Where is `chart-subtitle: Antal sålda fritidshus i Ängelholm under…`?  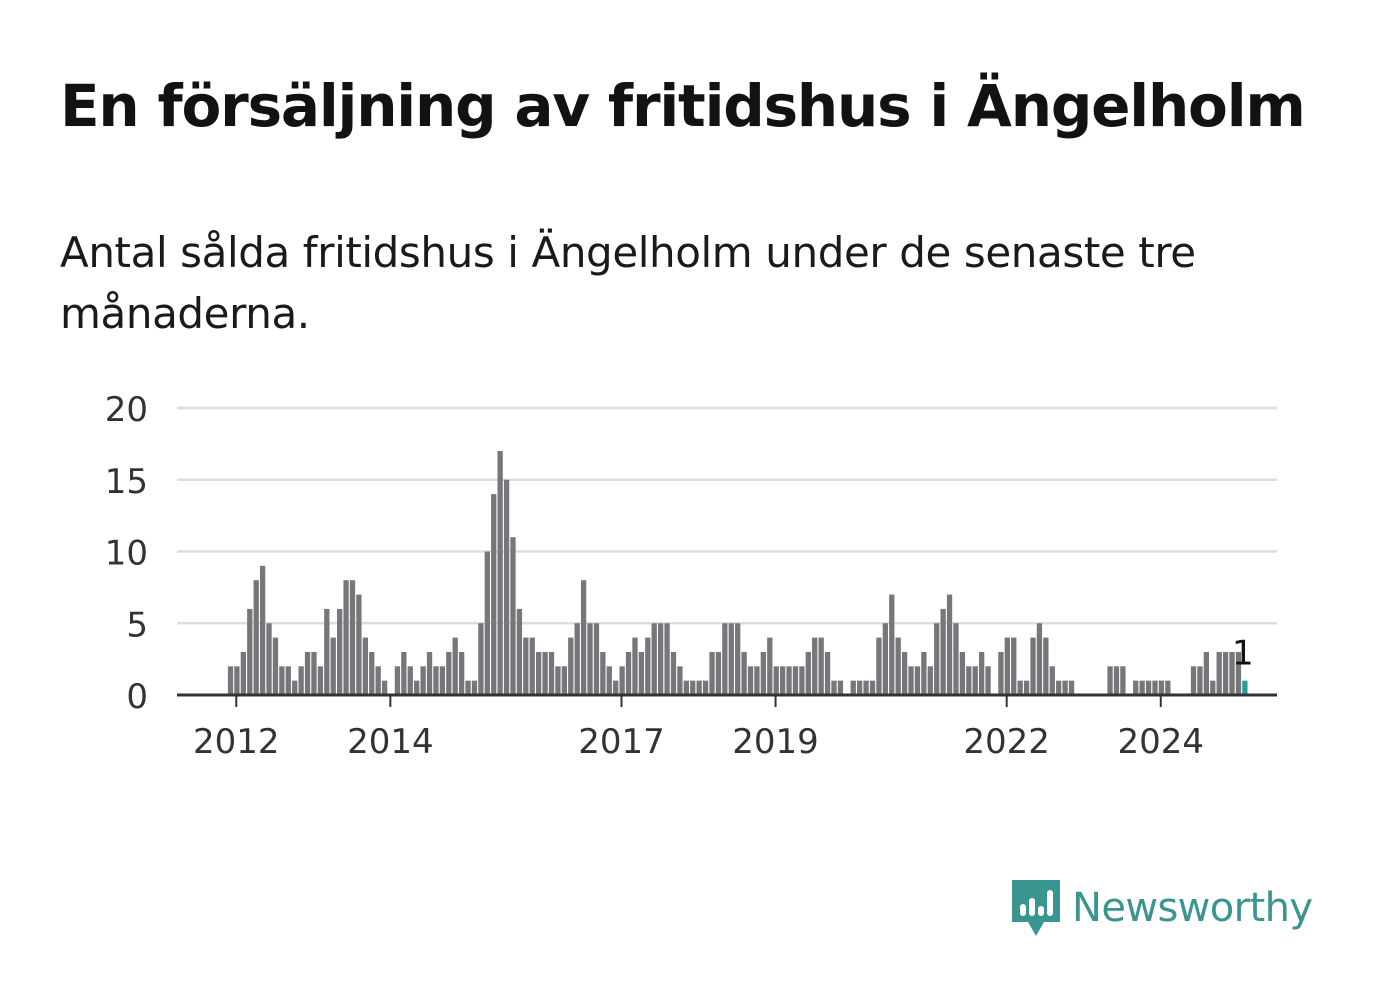
chart-subtitle: Antal sålda fritidshus i Ängelholm under… is located at coordinates (628, 283).